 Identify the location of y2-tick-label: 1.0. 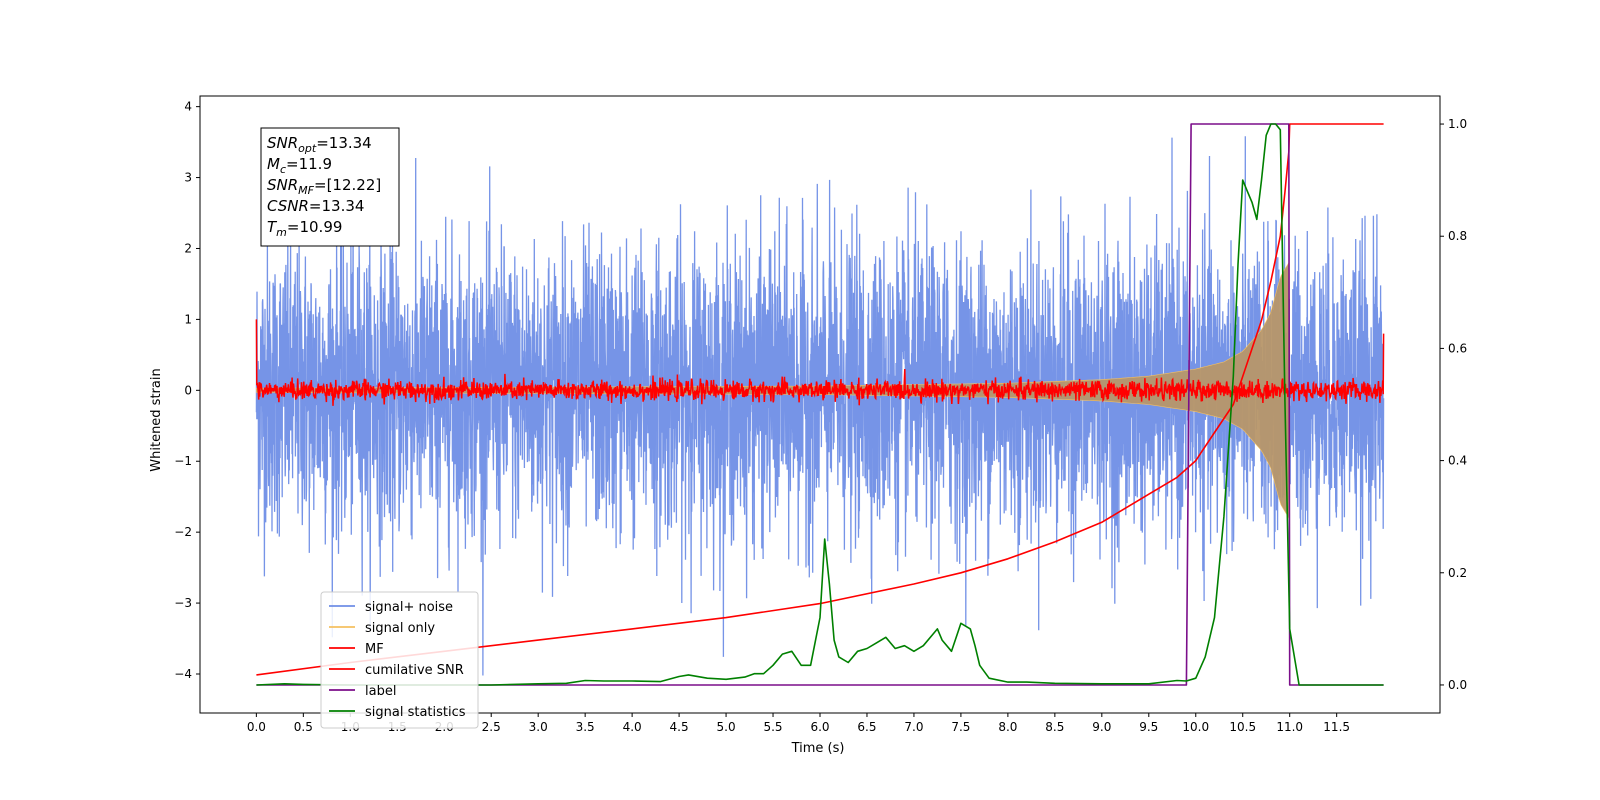
(1457, 124).